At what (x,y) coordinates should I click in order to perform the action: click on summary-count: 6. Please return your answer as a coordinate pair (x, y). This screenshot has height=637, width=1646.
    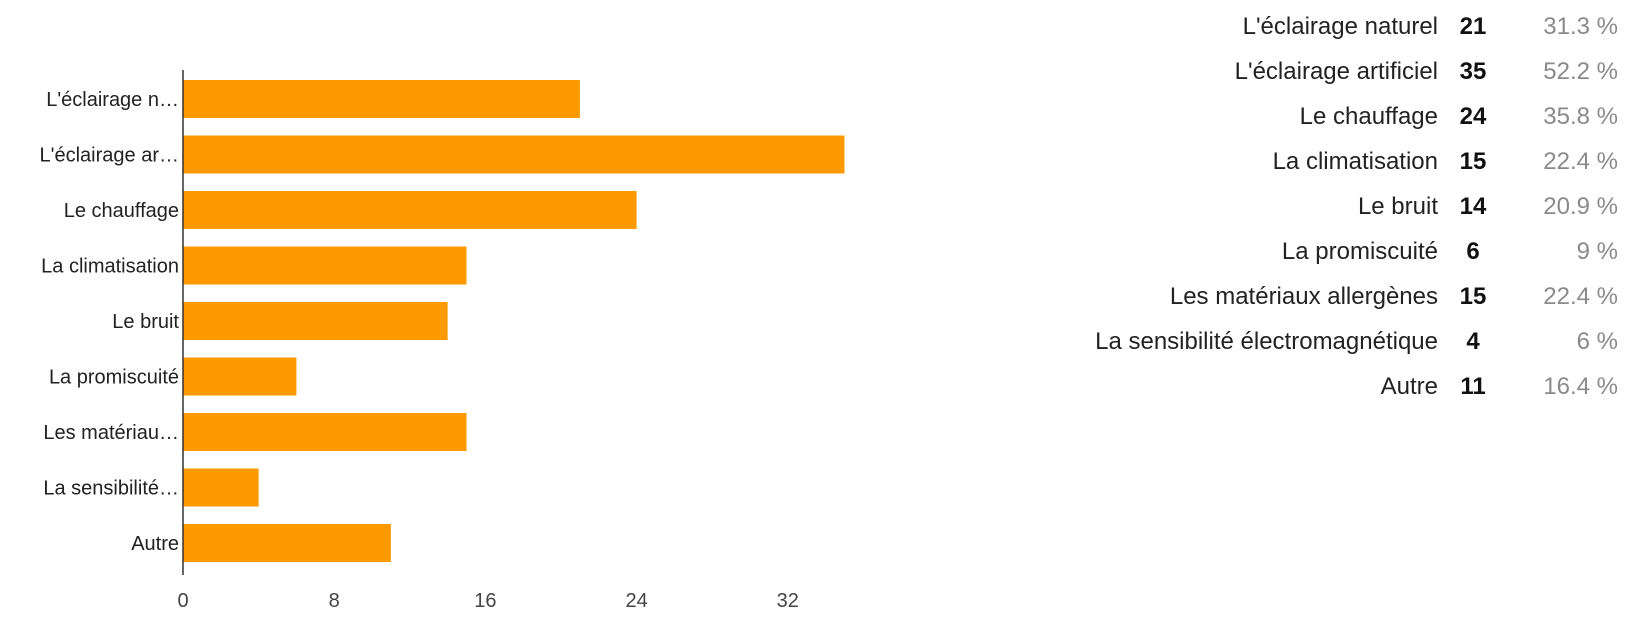
    Looking at the image, I should click on (1473, 251).